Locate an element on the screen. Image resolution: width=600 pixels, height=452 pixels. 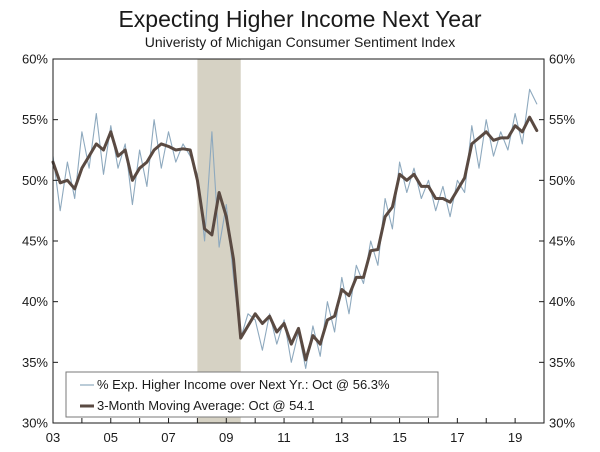
y-tick-label-left: 30% is located at coordinates (35, 423).